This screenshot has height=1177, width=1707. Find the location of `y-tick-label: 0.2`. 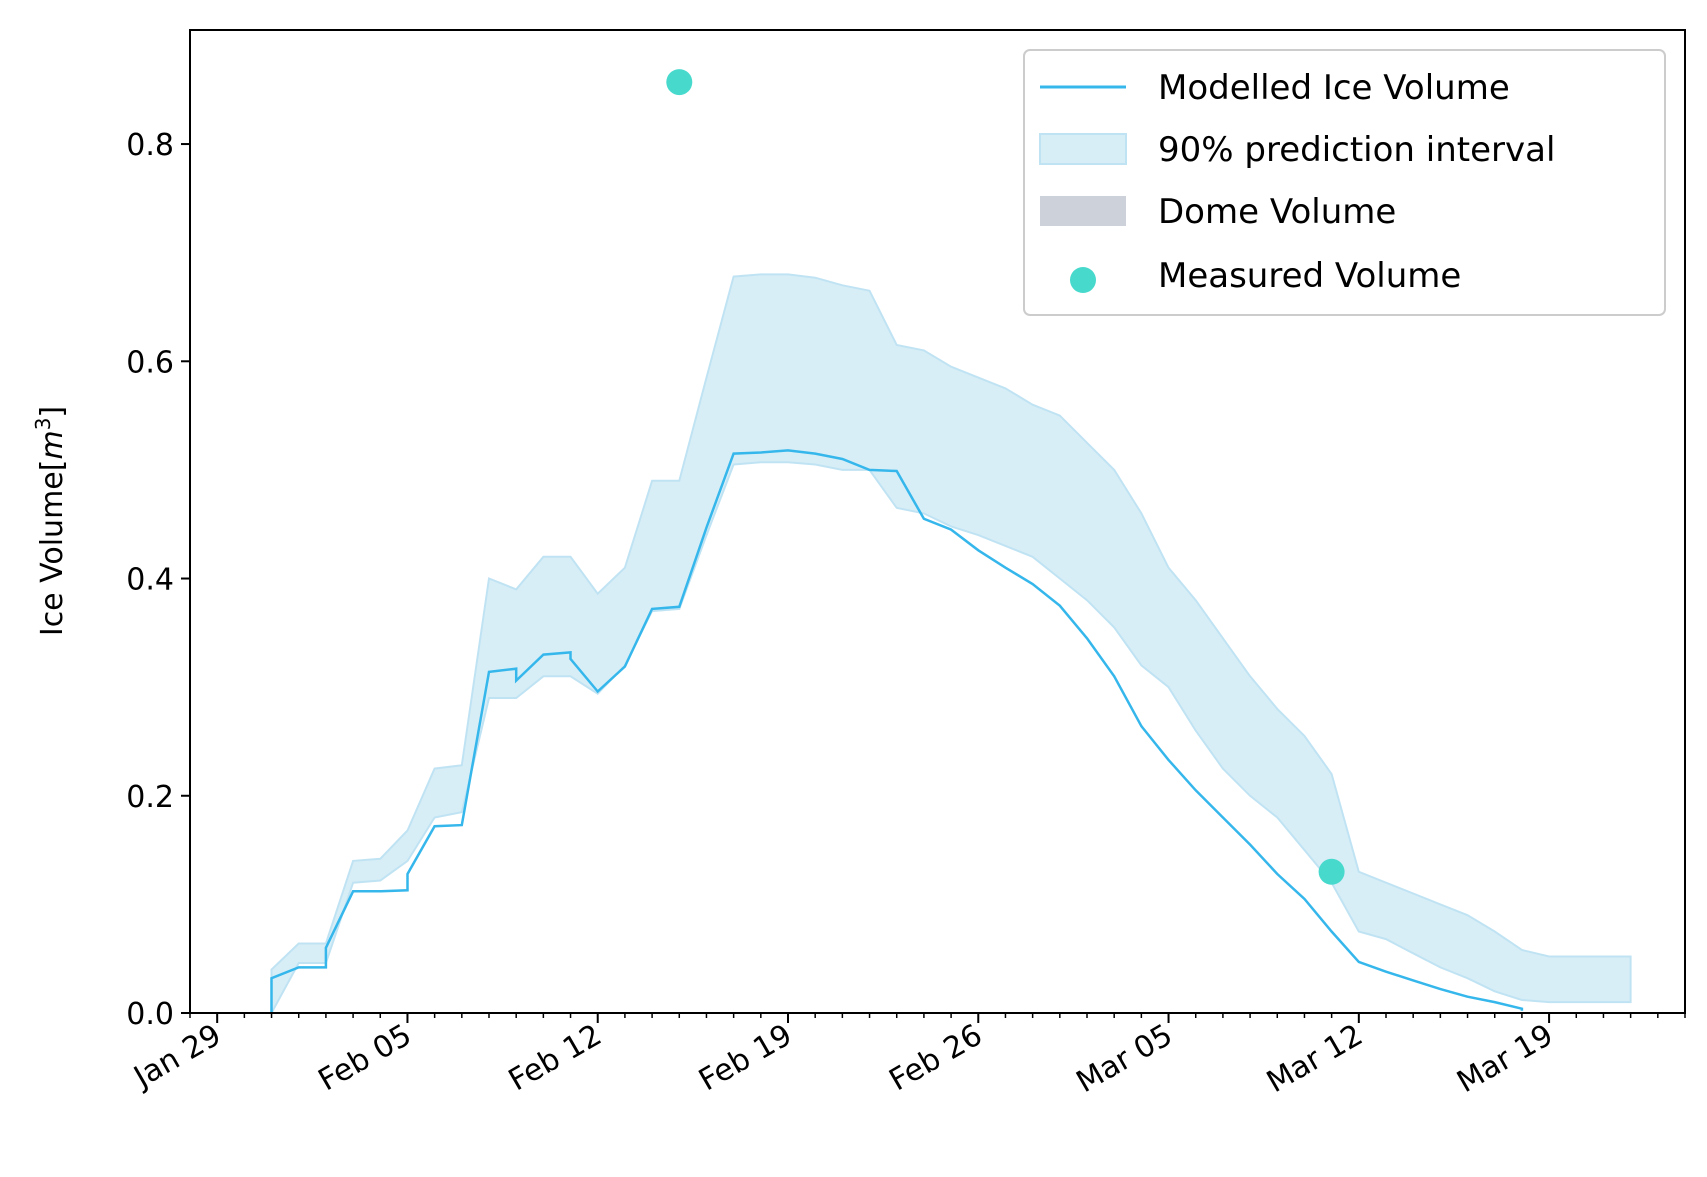

y-tick-label: 0.2 is located at coordinates (150, 797).